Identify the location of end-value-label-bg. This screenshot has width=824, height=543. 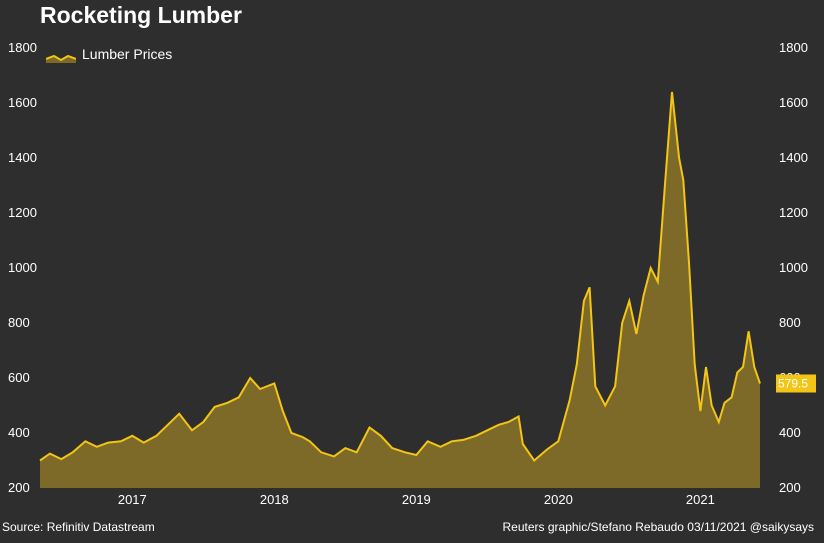
(796, 383).